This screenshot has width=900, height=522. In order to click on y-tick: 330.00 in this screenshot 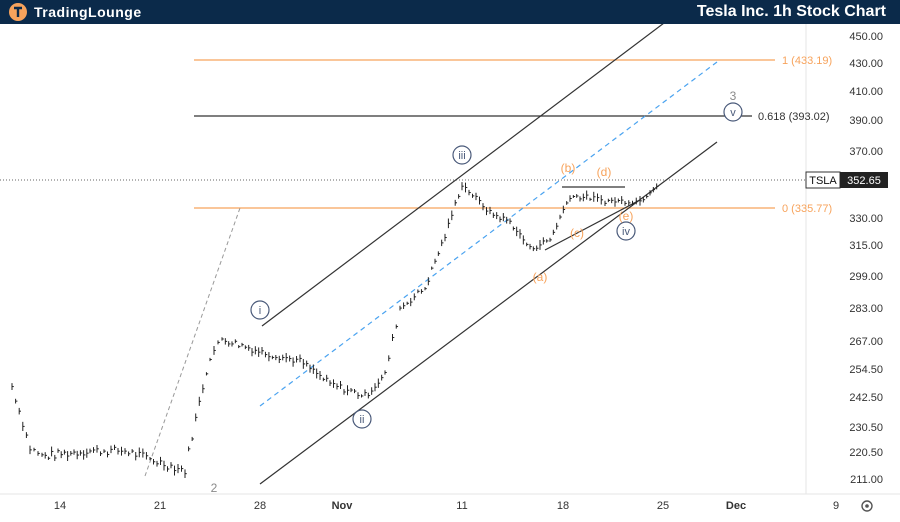, I will do `click(866, 219)`.